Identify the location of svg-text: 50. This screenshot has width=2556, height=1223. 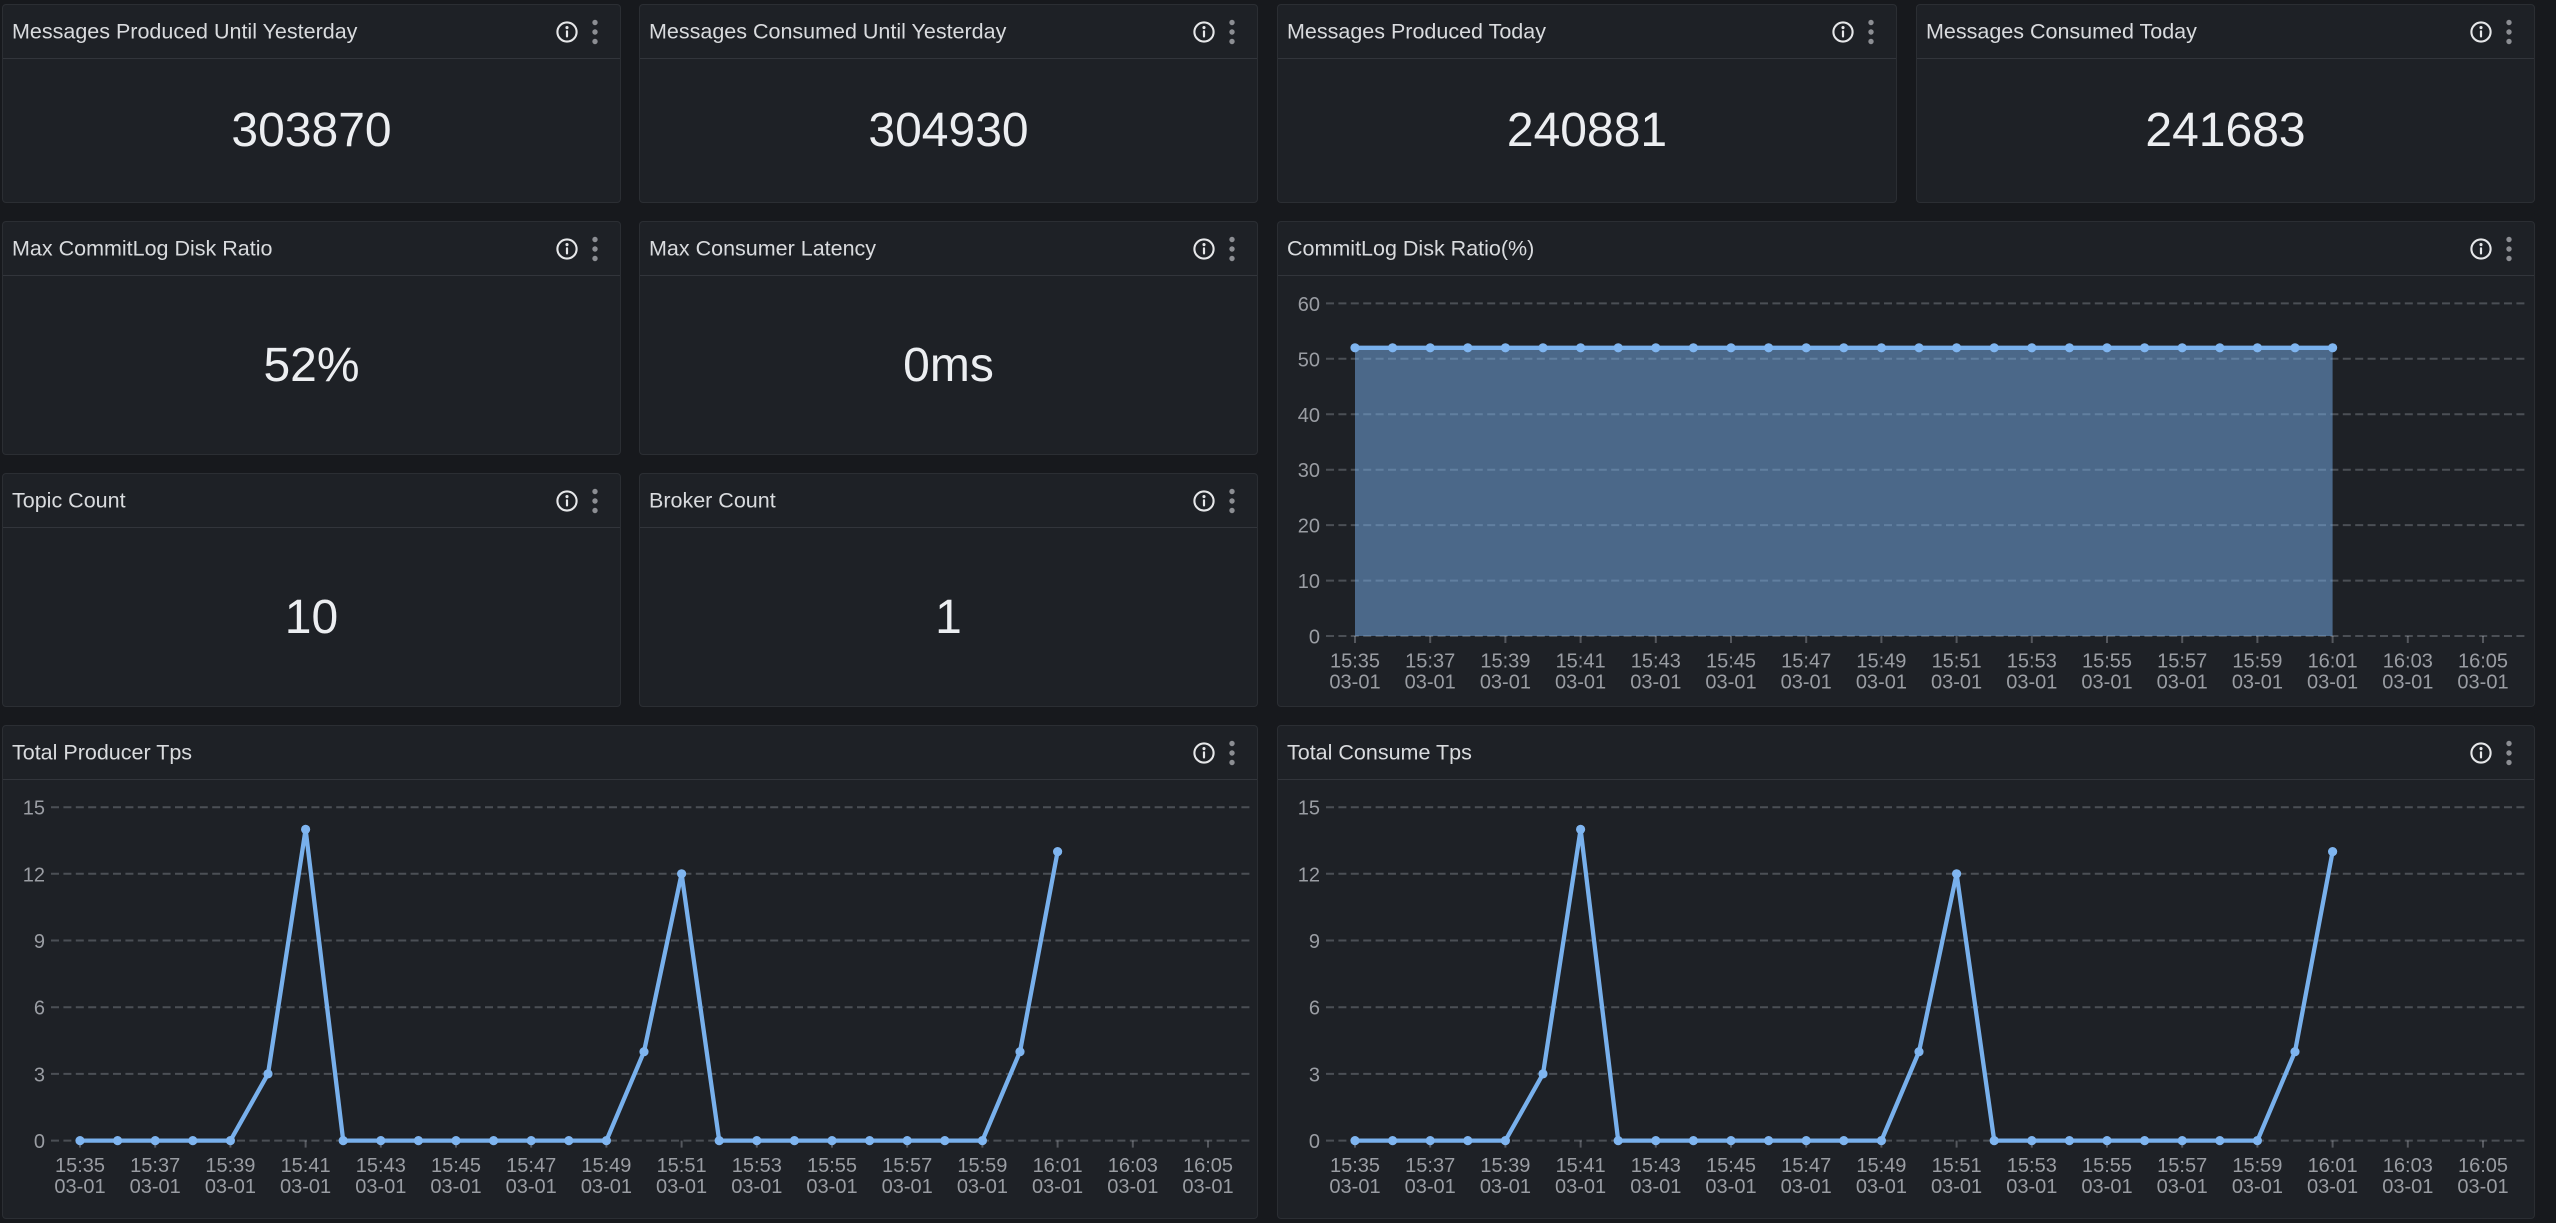
(1309, 360).